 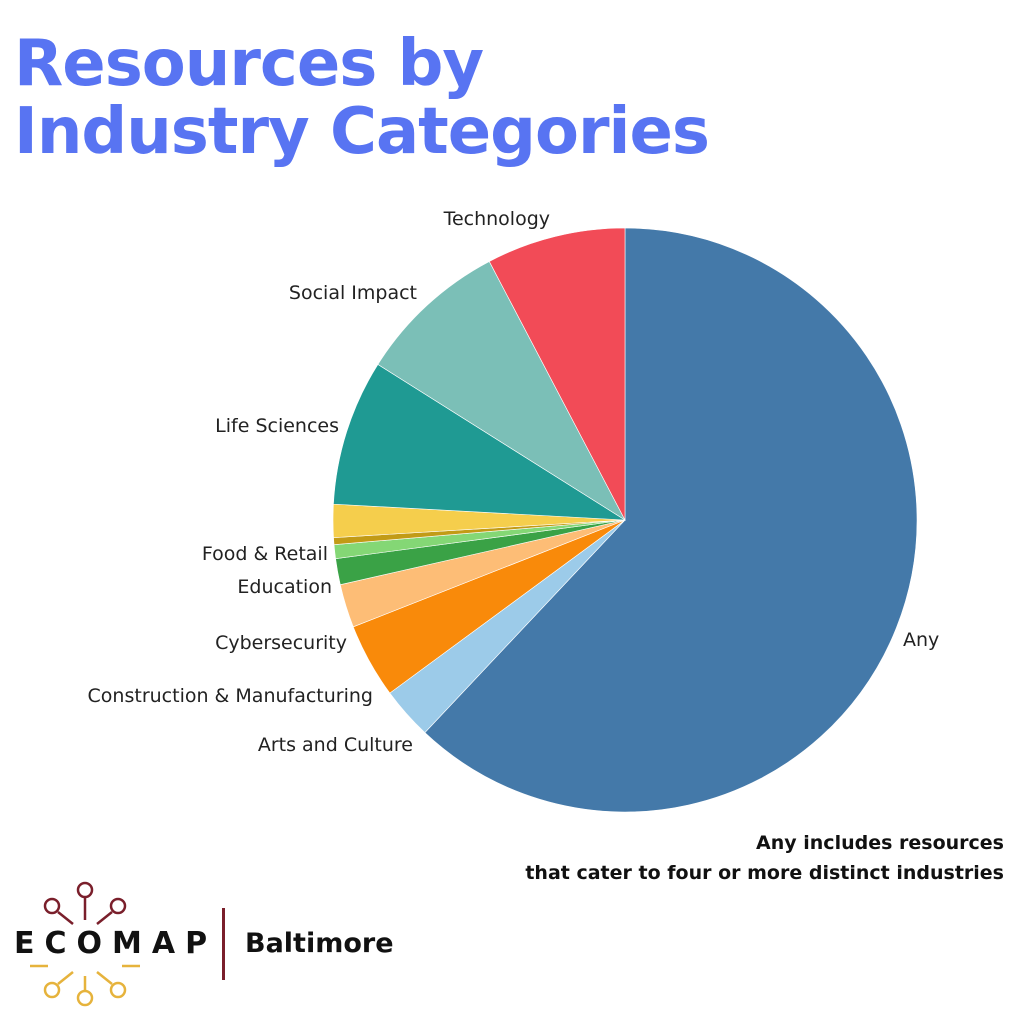 I want to click on title-line-2: Industry Categories, so click(x=362, y=132).